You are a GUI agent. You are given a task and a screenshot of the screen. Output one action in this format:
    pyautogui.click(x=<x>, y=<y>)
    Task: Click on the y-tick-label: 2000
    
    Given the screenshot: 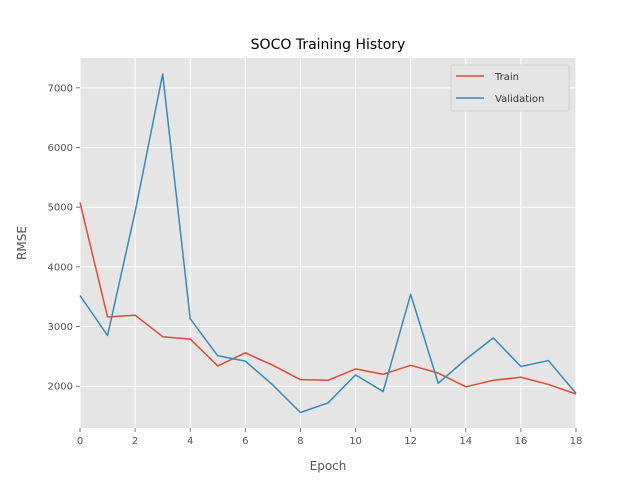 What is the action you would take?
    pyautogui.click(x=60, y=387)
    